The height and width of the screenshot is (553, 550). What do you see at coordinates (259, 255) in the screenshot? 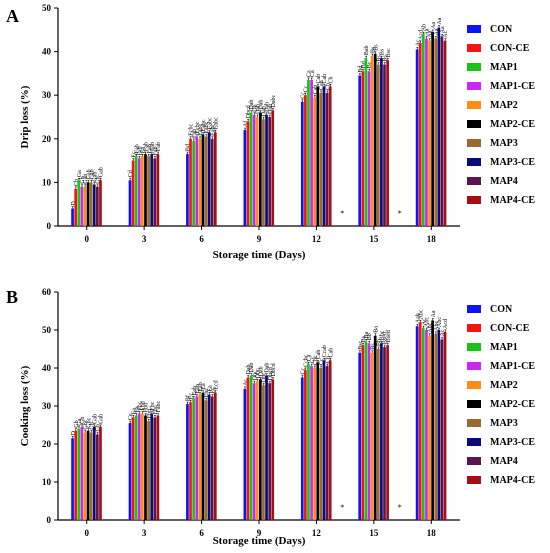
I see `x-axis-title: Storage time (Days)` at bounding box center [259, 255].